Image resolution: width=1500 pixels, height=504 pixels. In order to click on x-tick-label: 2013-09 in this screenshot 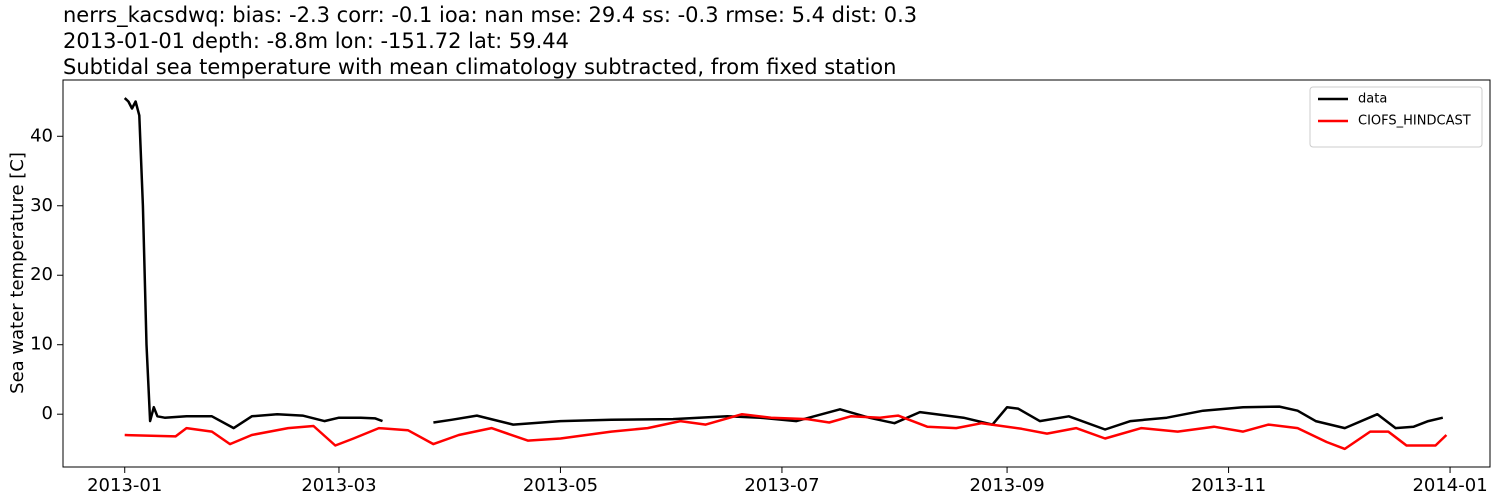, I will do `click(1006, 485)`.